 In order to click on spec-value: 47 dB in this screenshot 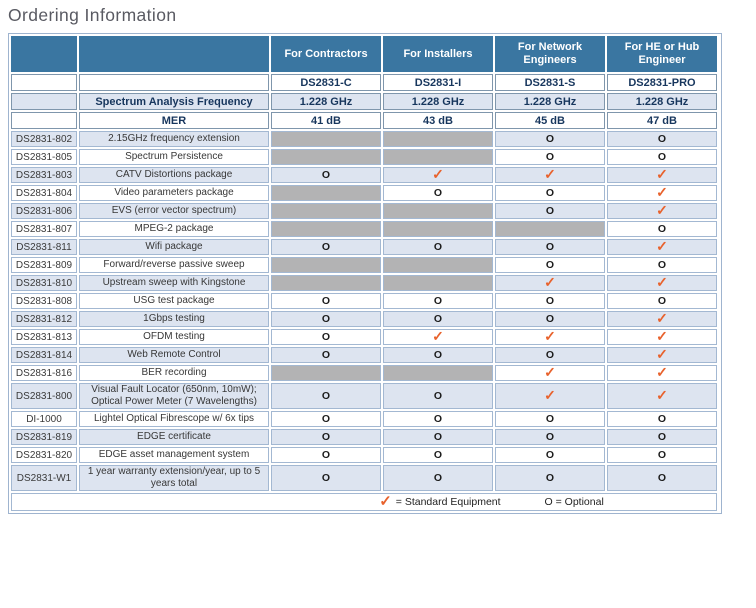, I will do `click(662, 120)`.